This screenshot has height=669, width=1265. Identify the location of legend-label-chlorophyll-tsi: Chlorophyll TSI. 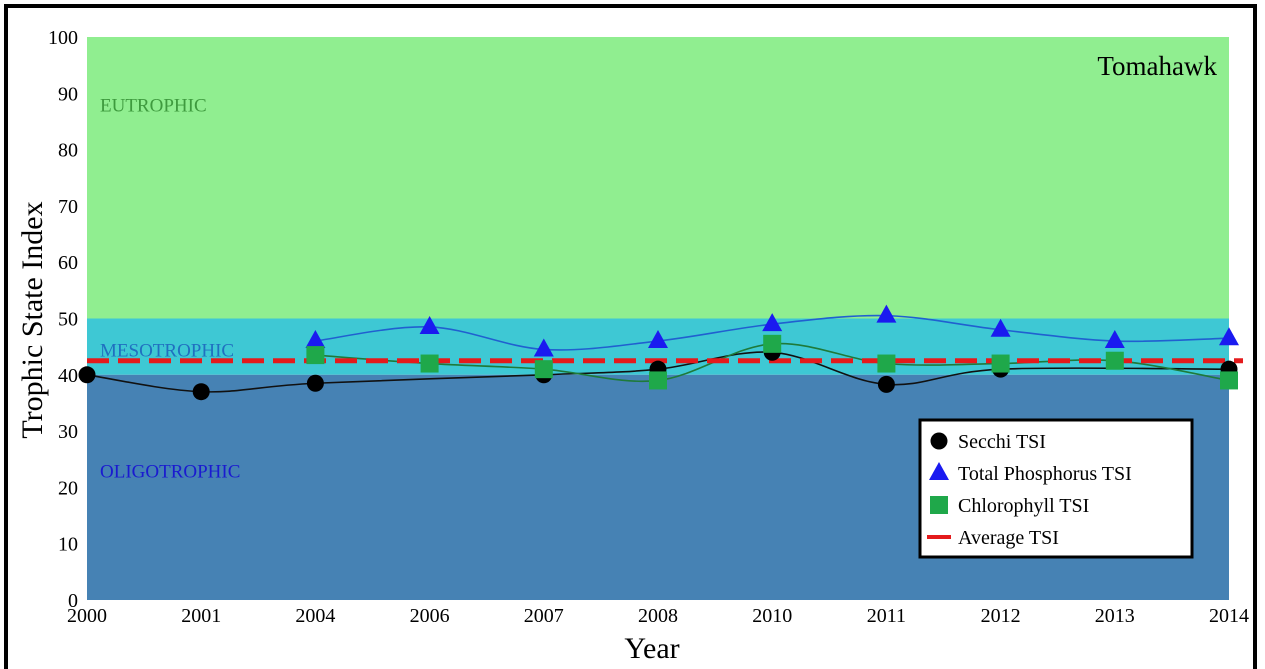
(1023, 506).